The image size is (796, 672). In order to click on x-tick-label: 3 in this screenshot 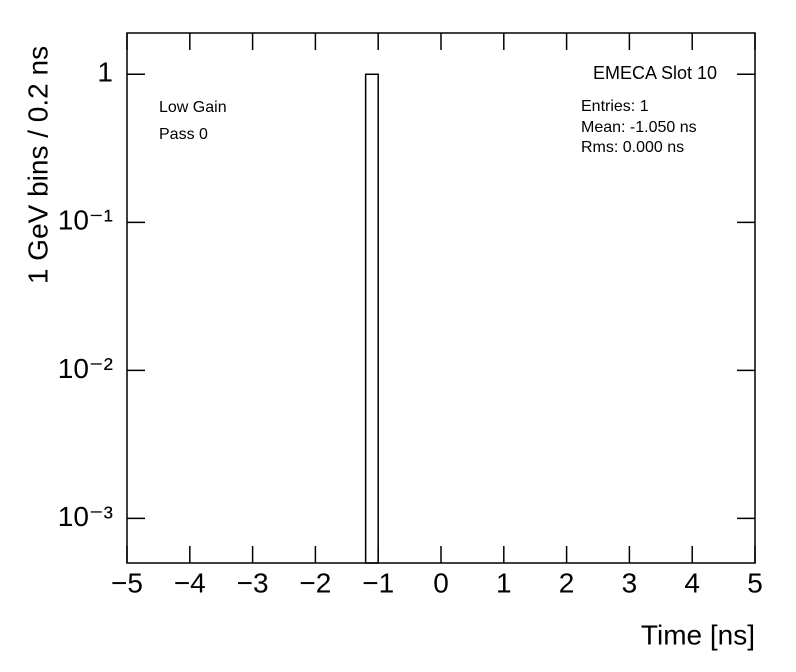, I will do `click(630, 582)`.